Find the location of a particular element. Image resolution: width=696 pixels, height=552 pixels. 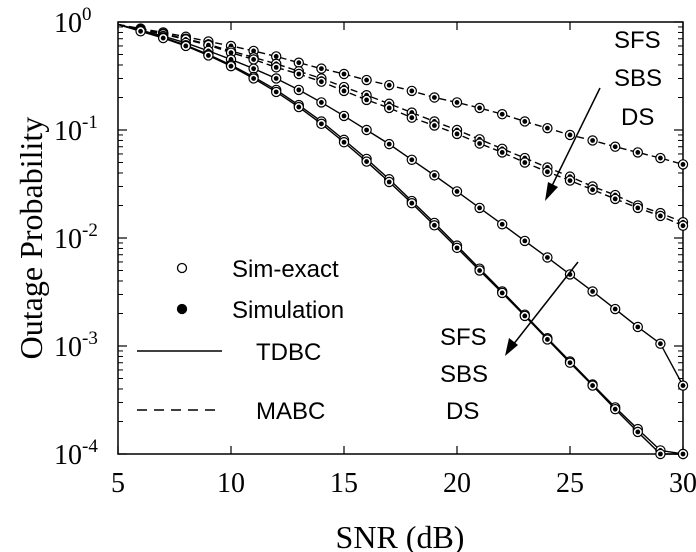

annotation-lower-sbs: SBS is located at coordinates (464, 374).